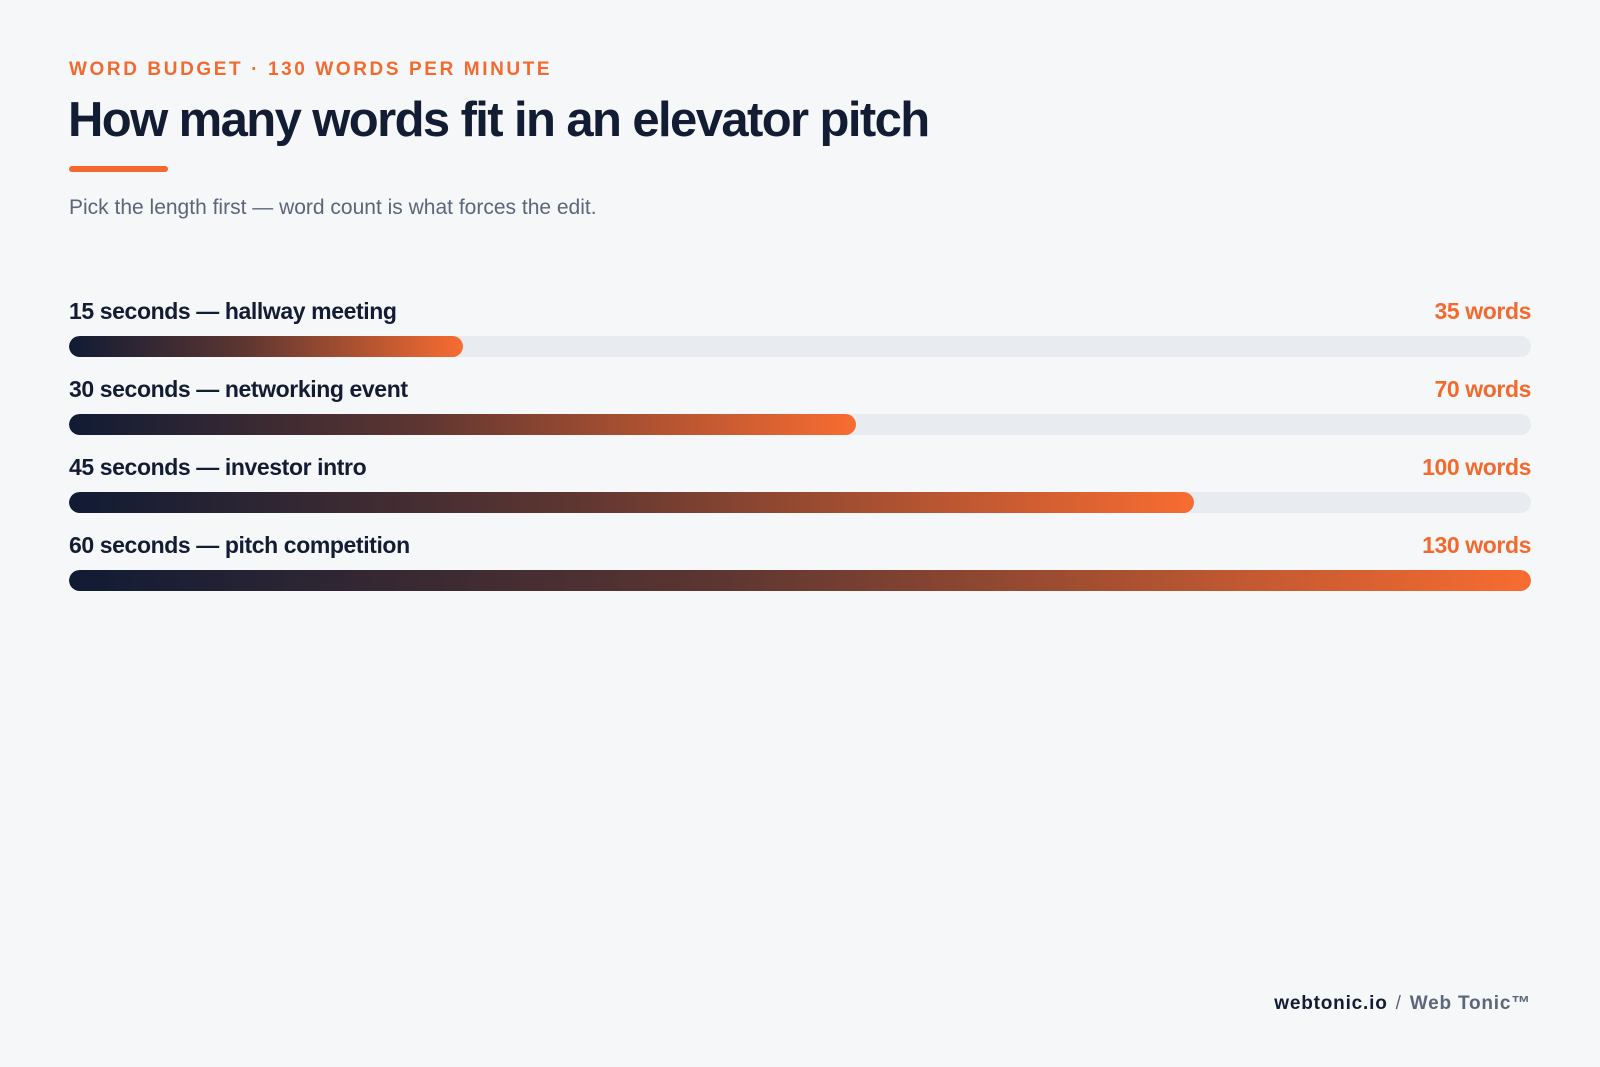 This screenshot has width=1600, height=1067. I want to click on bar-value-label: 130 words, so click(1476, 545).